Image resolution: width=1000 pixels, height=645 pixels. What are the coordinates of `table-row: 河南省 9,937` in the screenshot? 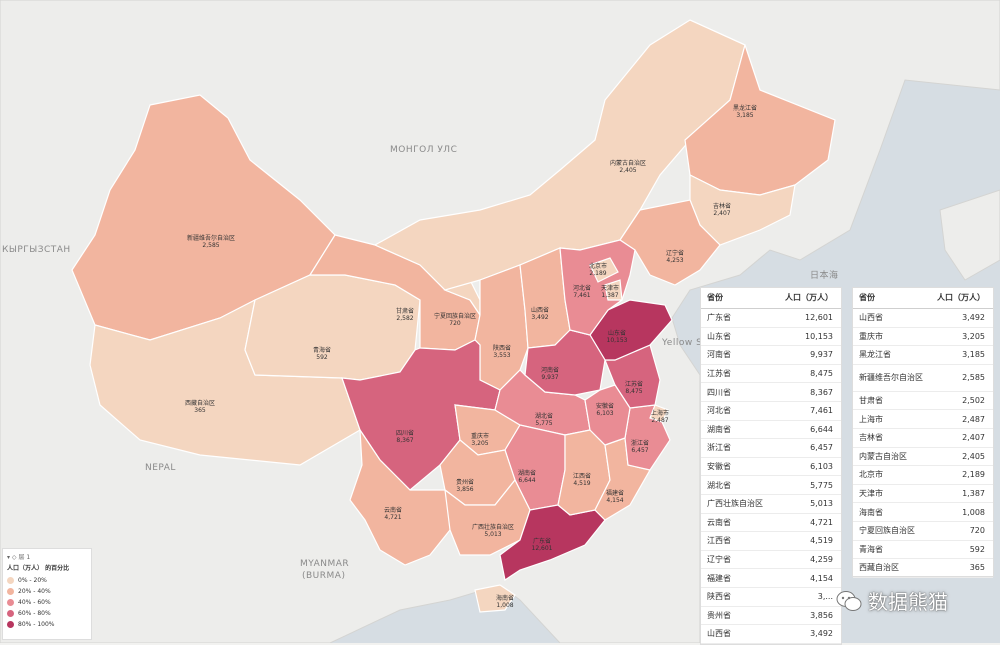 It's located at (771, 355).